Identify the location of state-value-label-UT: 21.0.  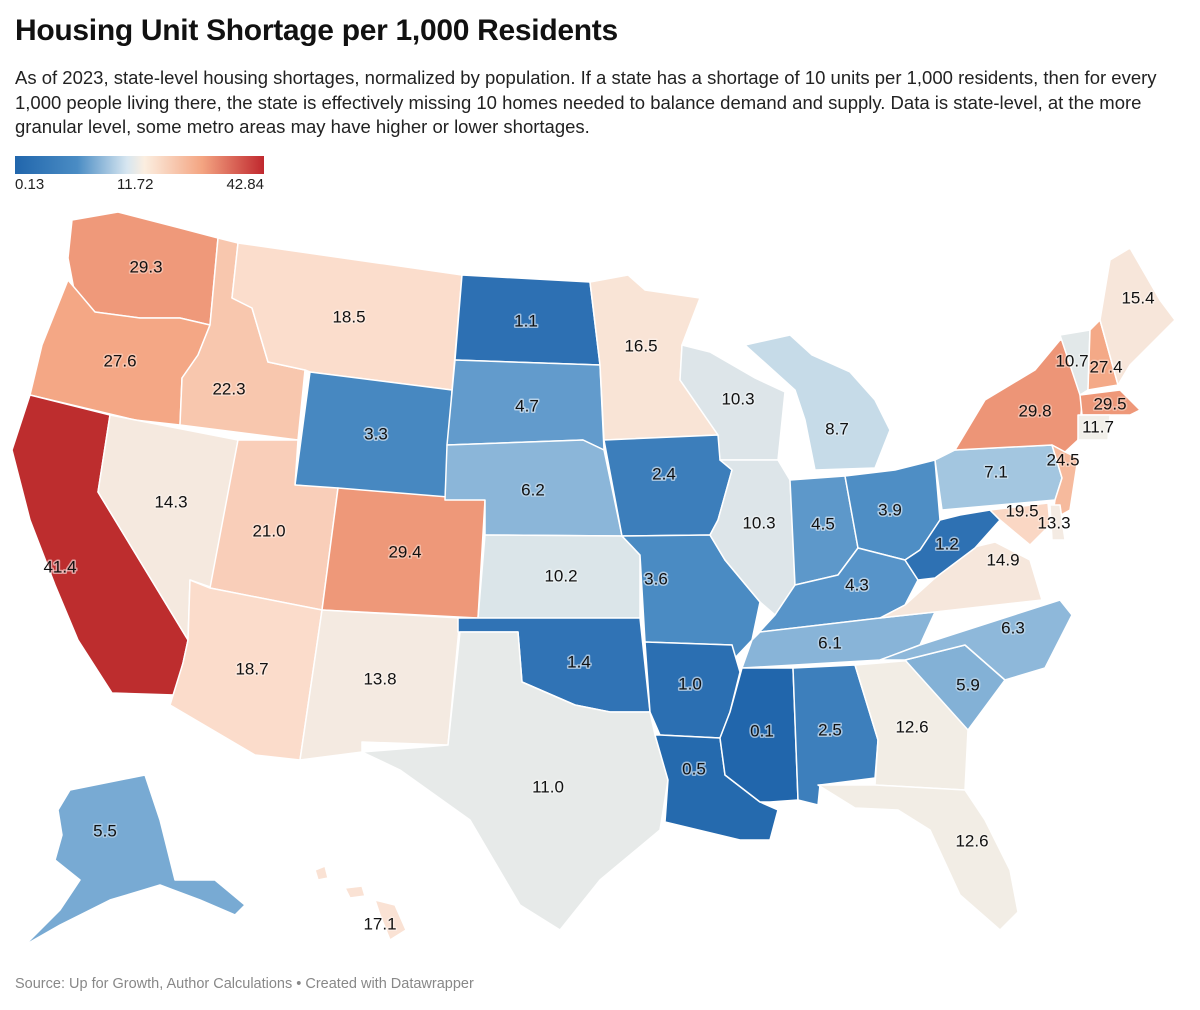
(268, 530).